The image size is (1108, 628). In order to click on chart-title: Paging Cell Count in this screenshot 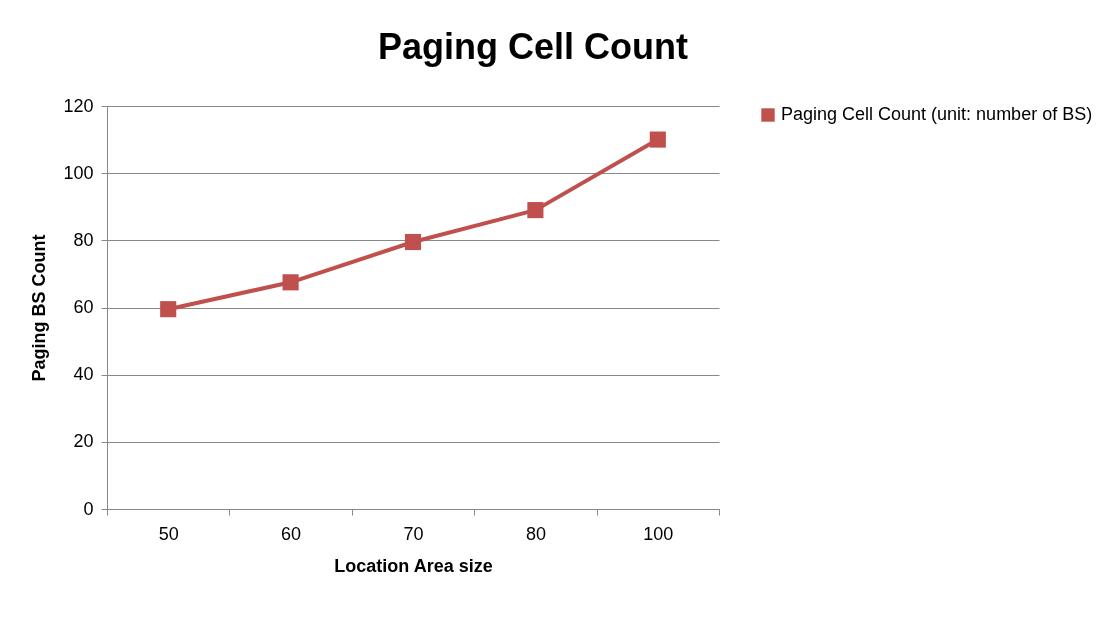, I will do `click(533, 46)`.